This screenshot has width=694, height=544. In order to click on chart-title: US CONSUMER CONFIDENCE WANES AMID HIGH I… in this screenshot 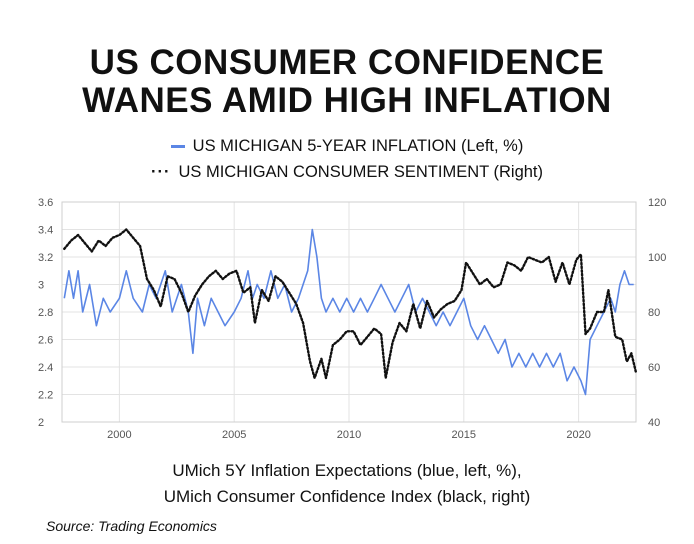, I will do `click(347, 82)`.